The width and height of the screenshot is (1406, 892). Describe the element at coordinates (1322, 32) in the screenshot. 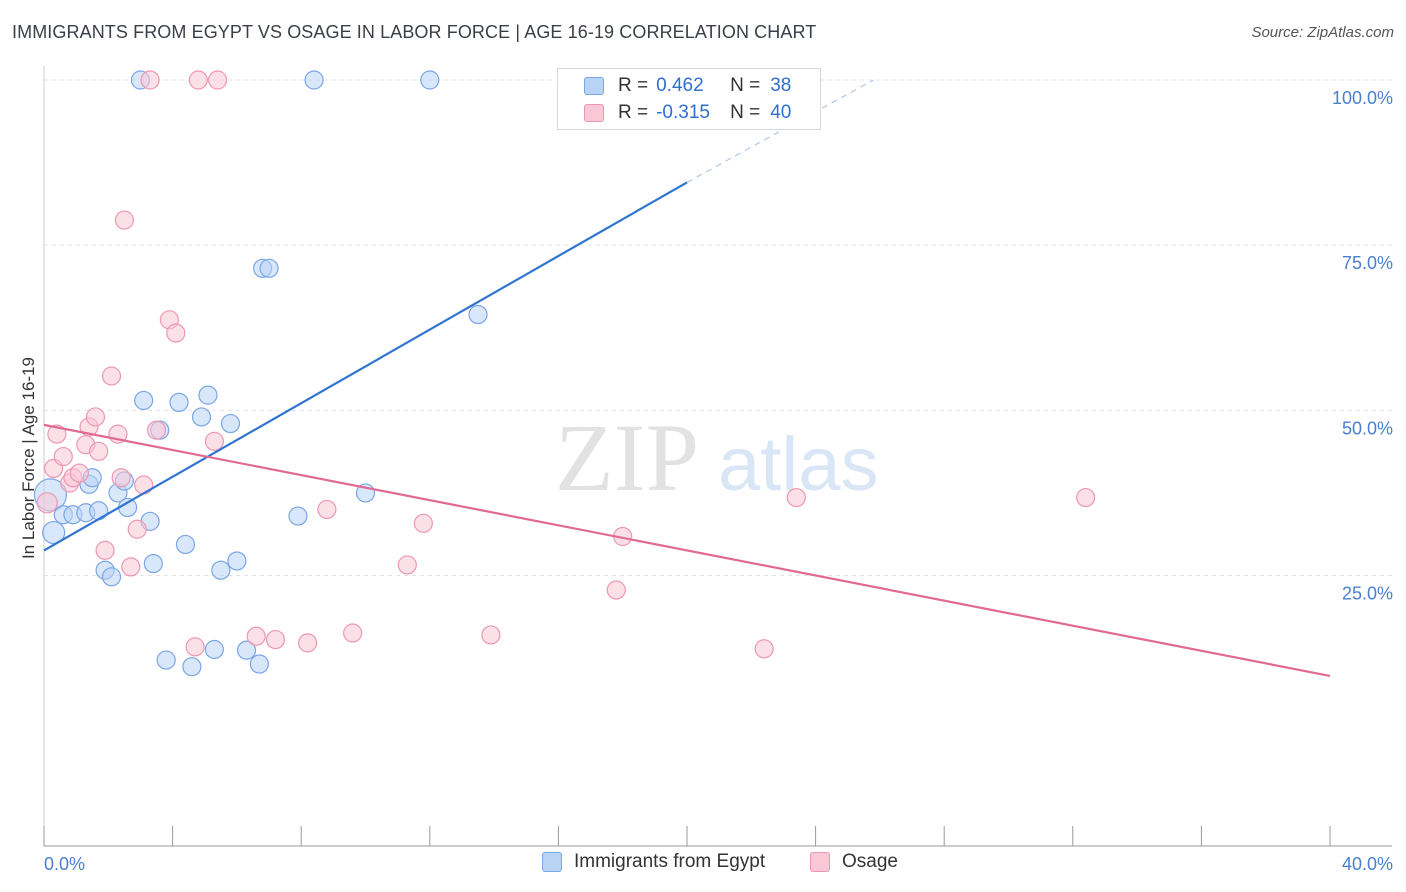

I see `source-credit: Source: ZipAtlas.com` at that location.